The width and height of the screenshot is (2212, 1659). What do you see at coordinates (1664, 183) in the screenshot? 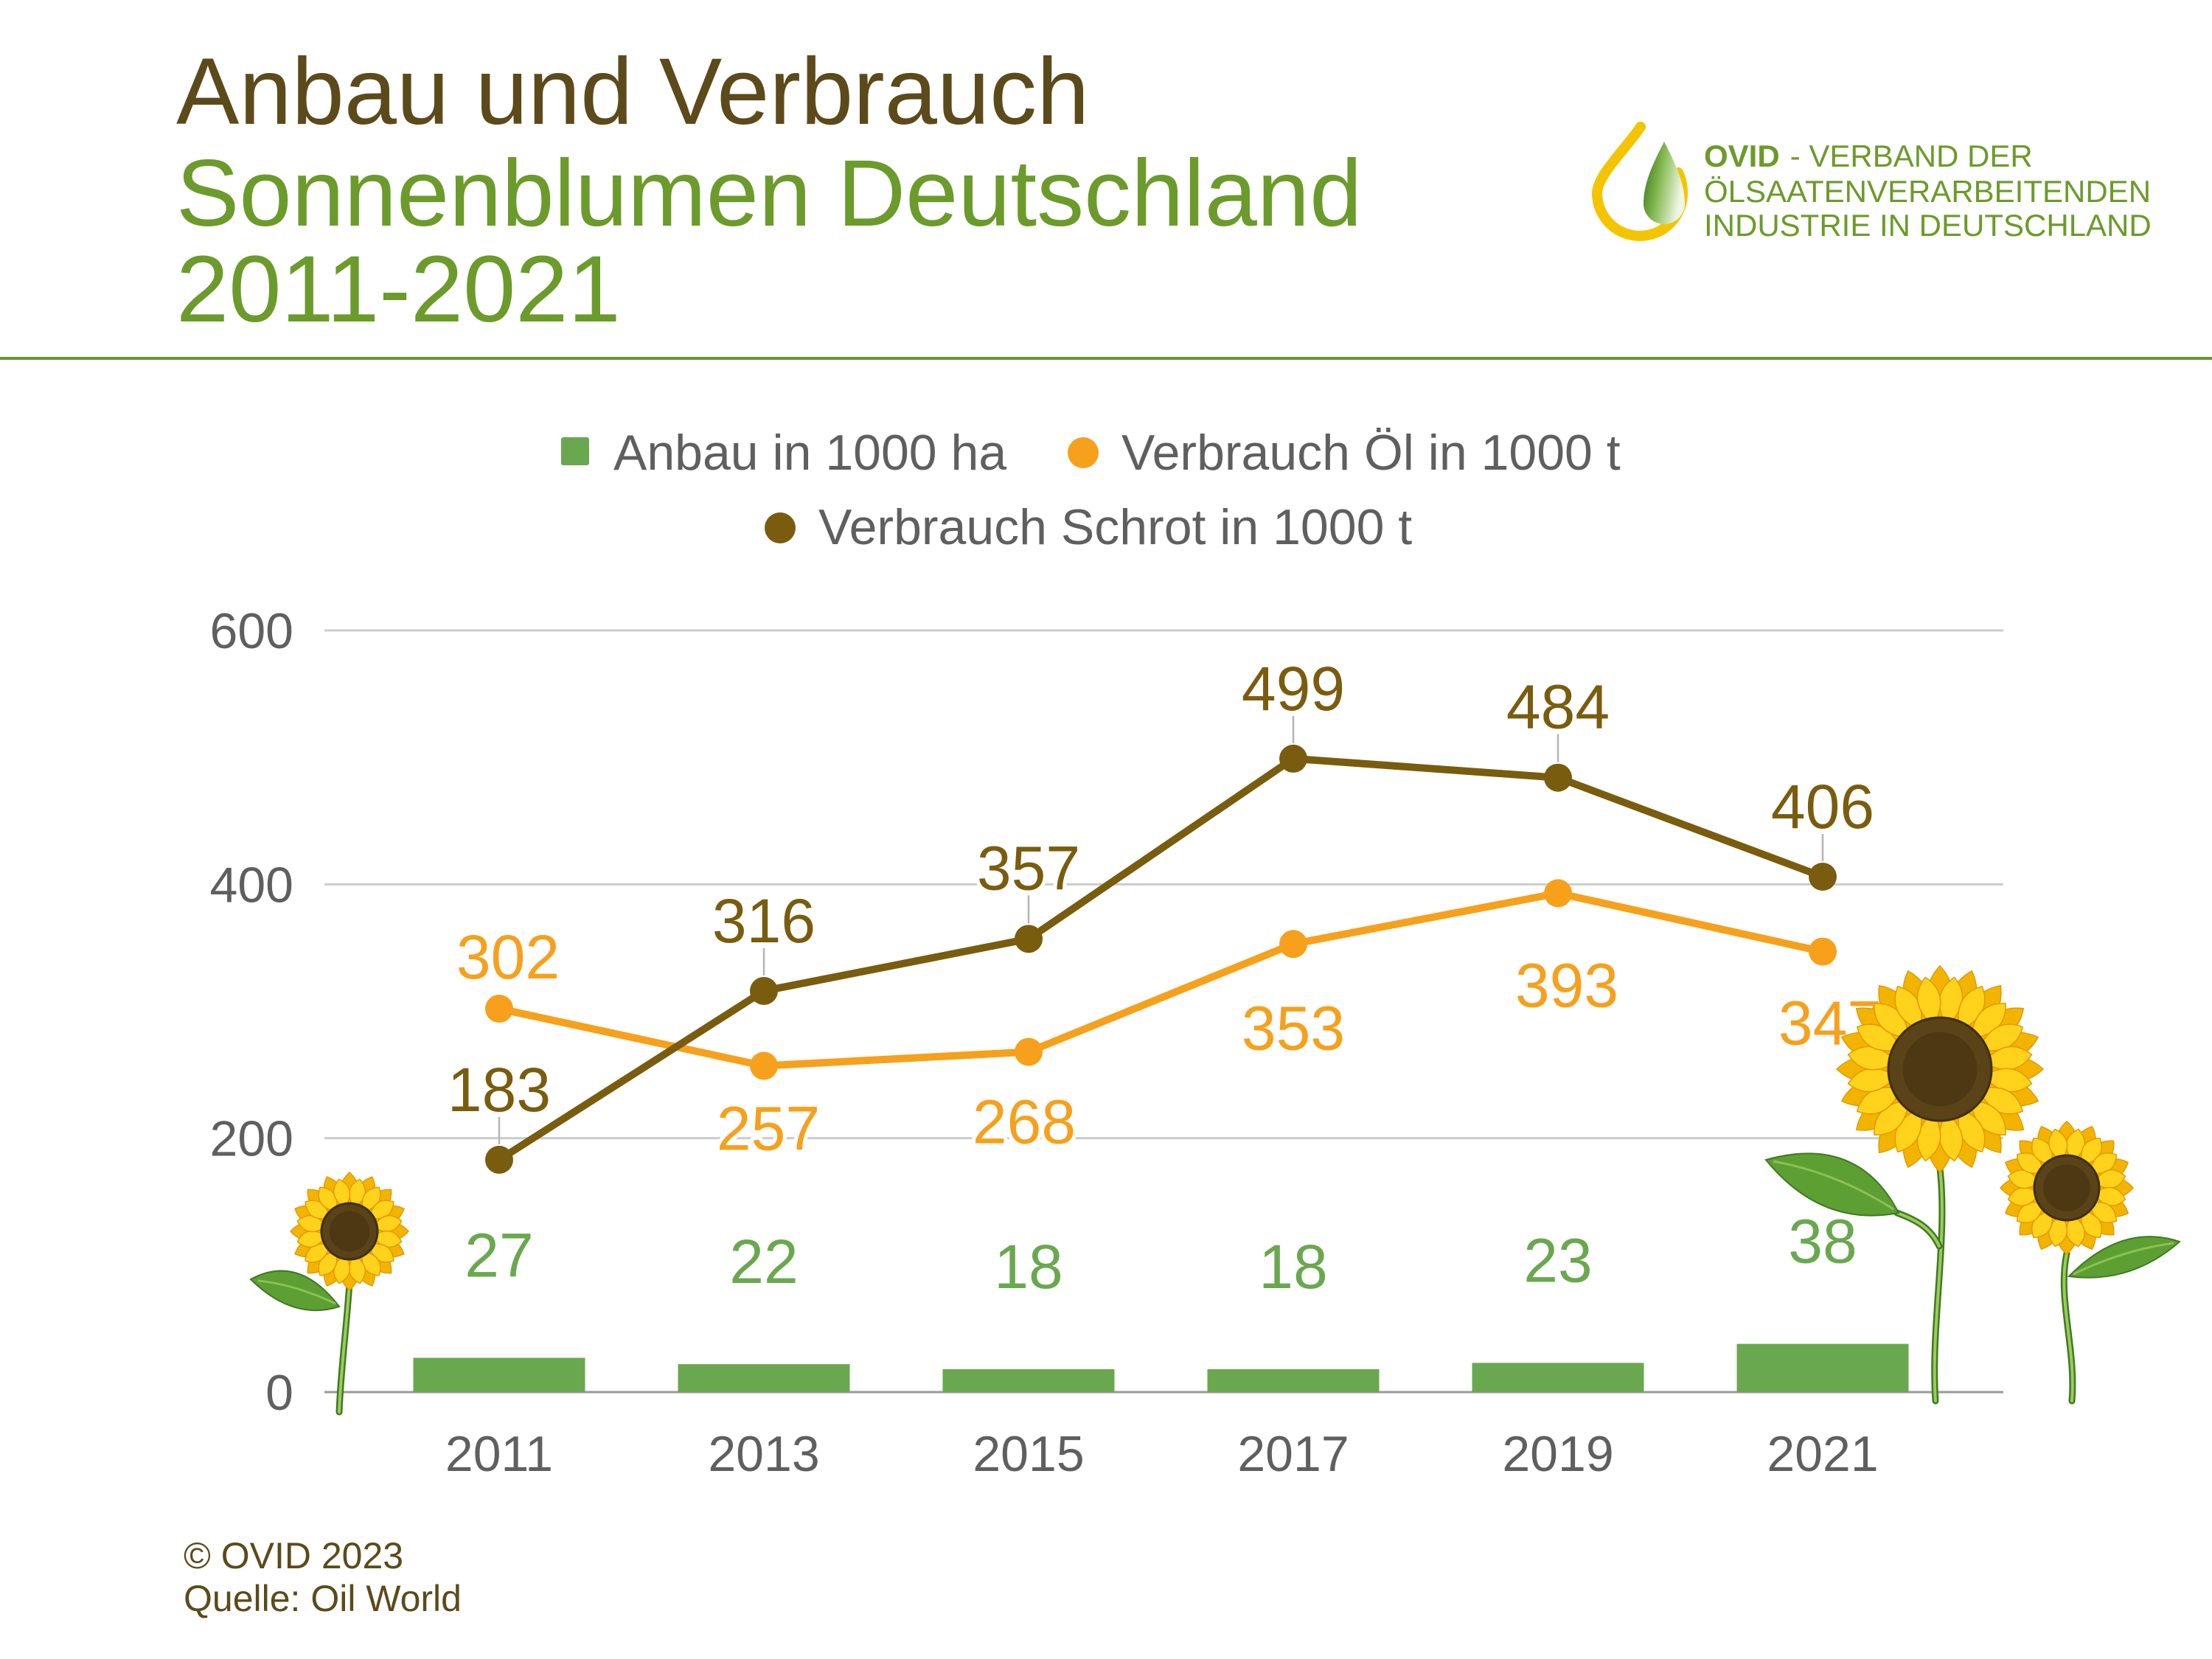
I see `drop-inner` at bounding box center [1664, 183].